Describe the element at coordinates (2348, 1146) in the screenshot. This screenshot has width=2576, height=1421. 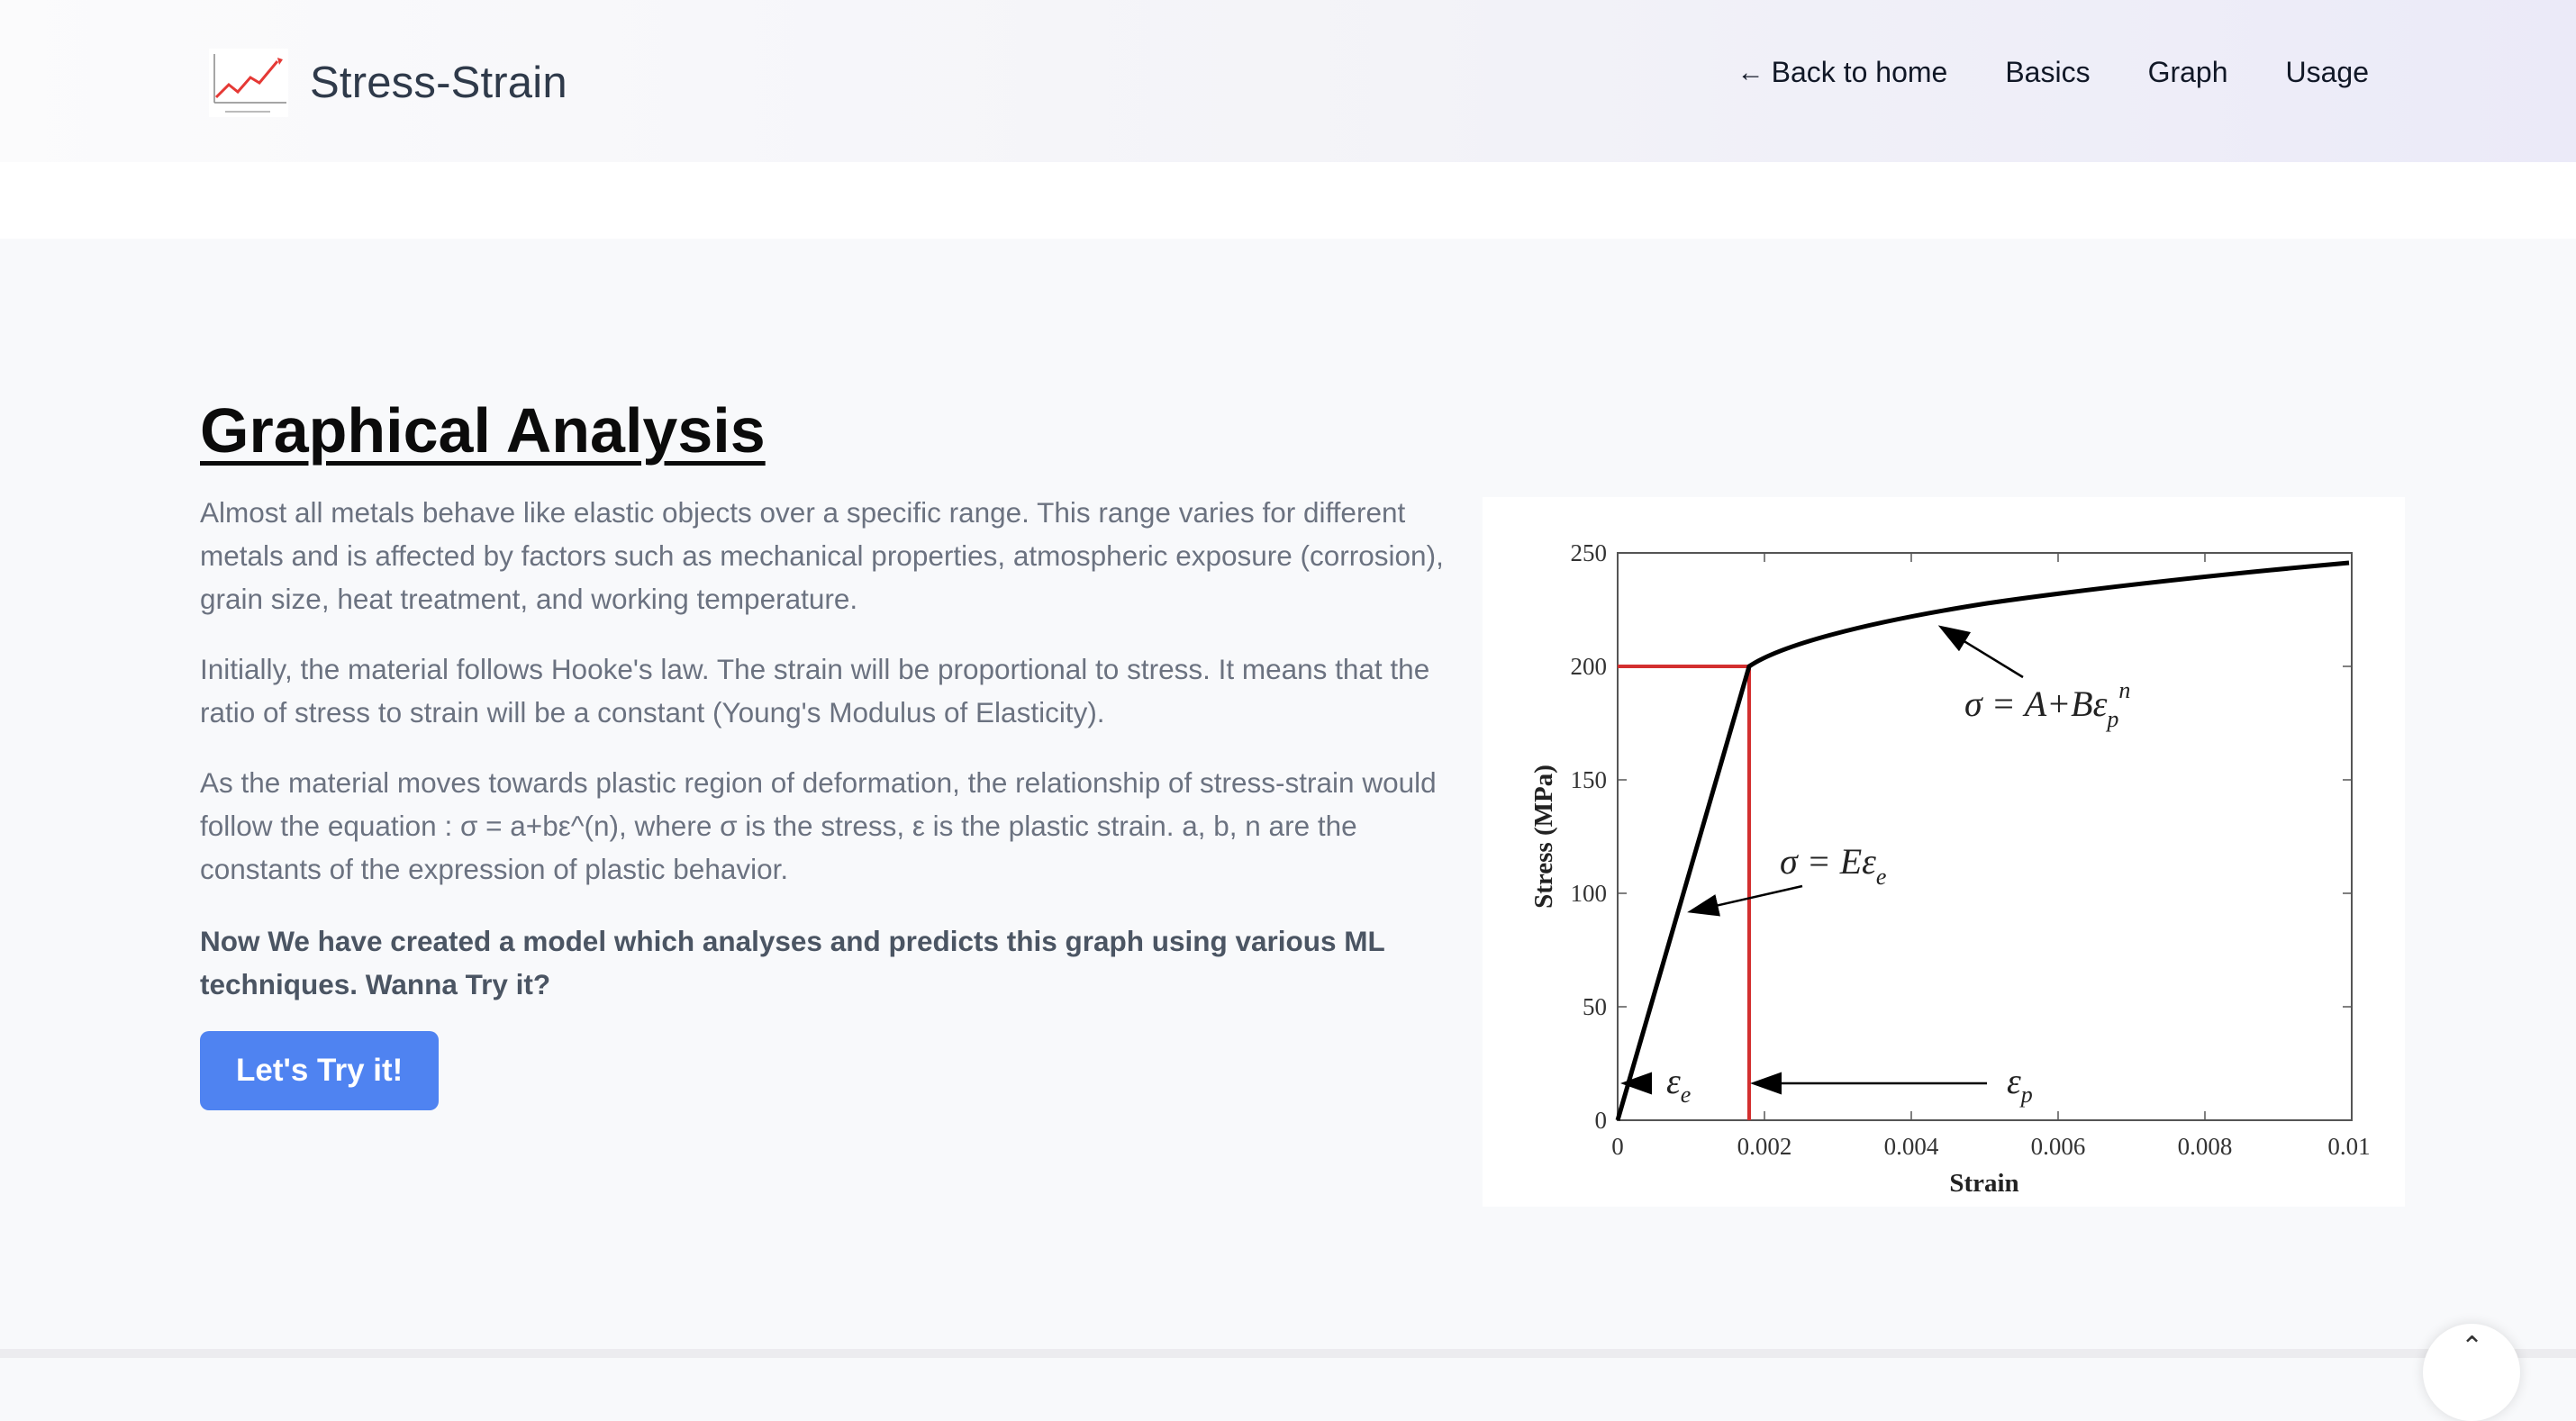
I see `x-tick-label: 0.01` at that location.